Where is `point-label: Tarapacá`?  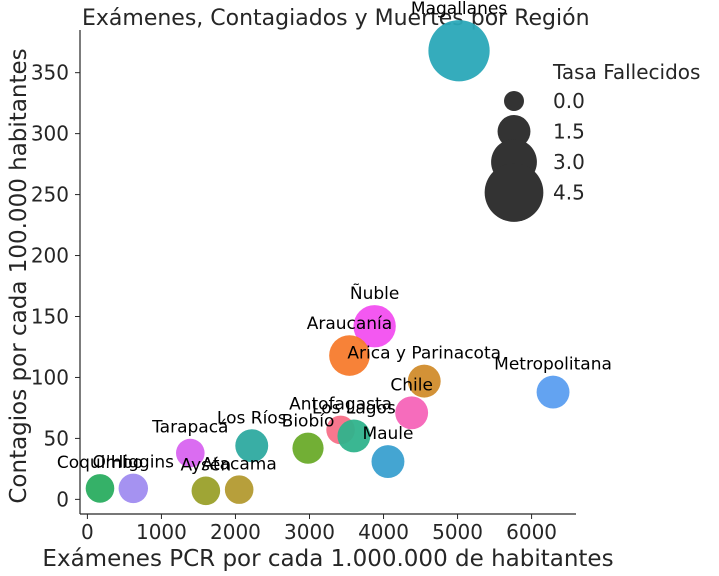 point-label: Tarapacá is located at coordinates (189, 428).